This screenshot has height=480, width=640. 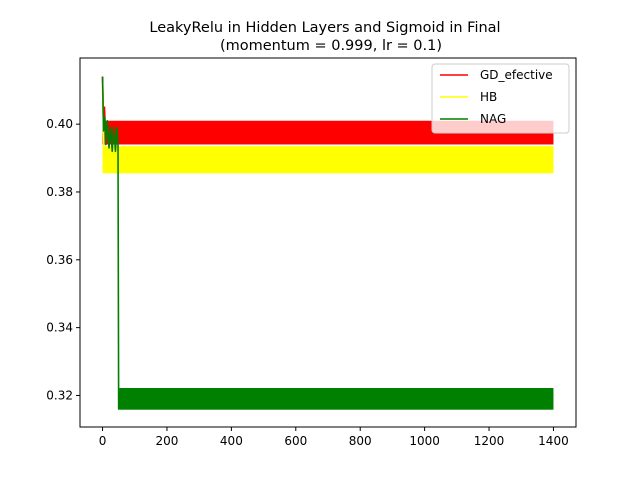 I want to click on x-tick-label: 1200, so click(x=489, y=441).